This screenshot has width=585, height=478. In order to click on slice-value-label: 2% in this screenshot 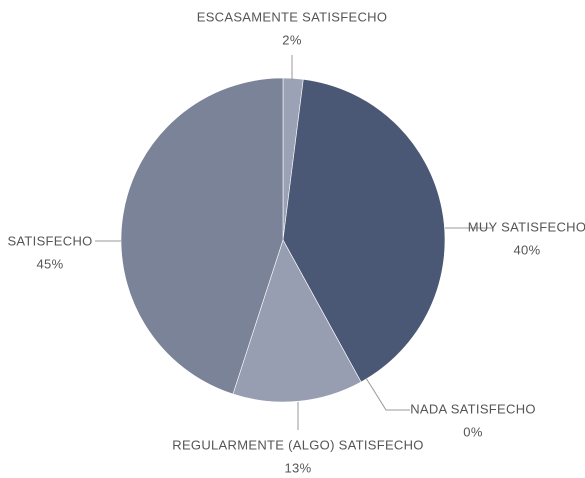, I will do `click(292, 39)`.